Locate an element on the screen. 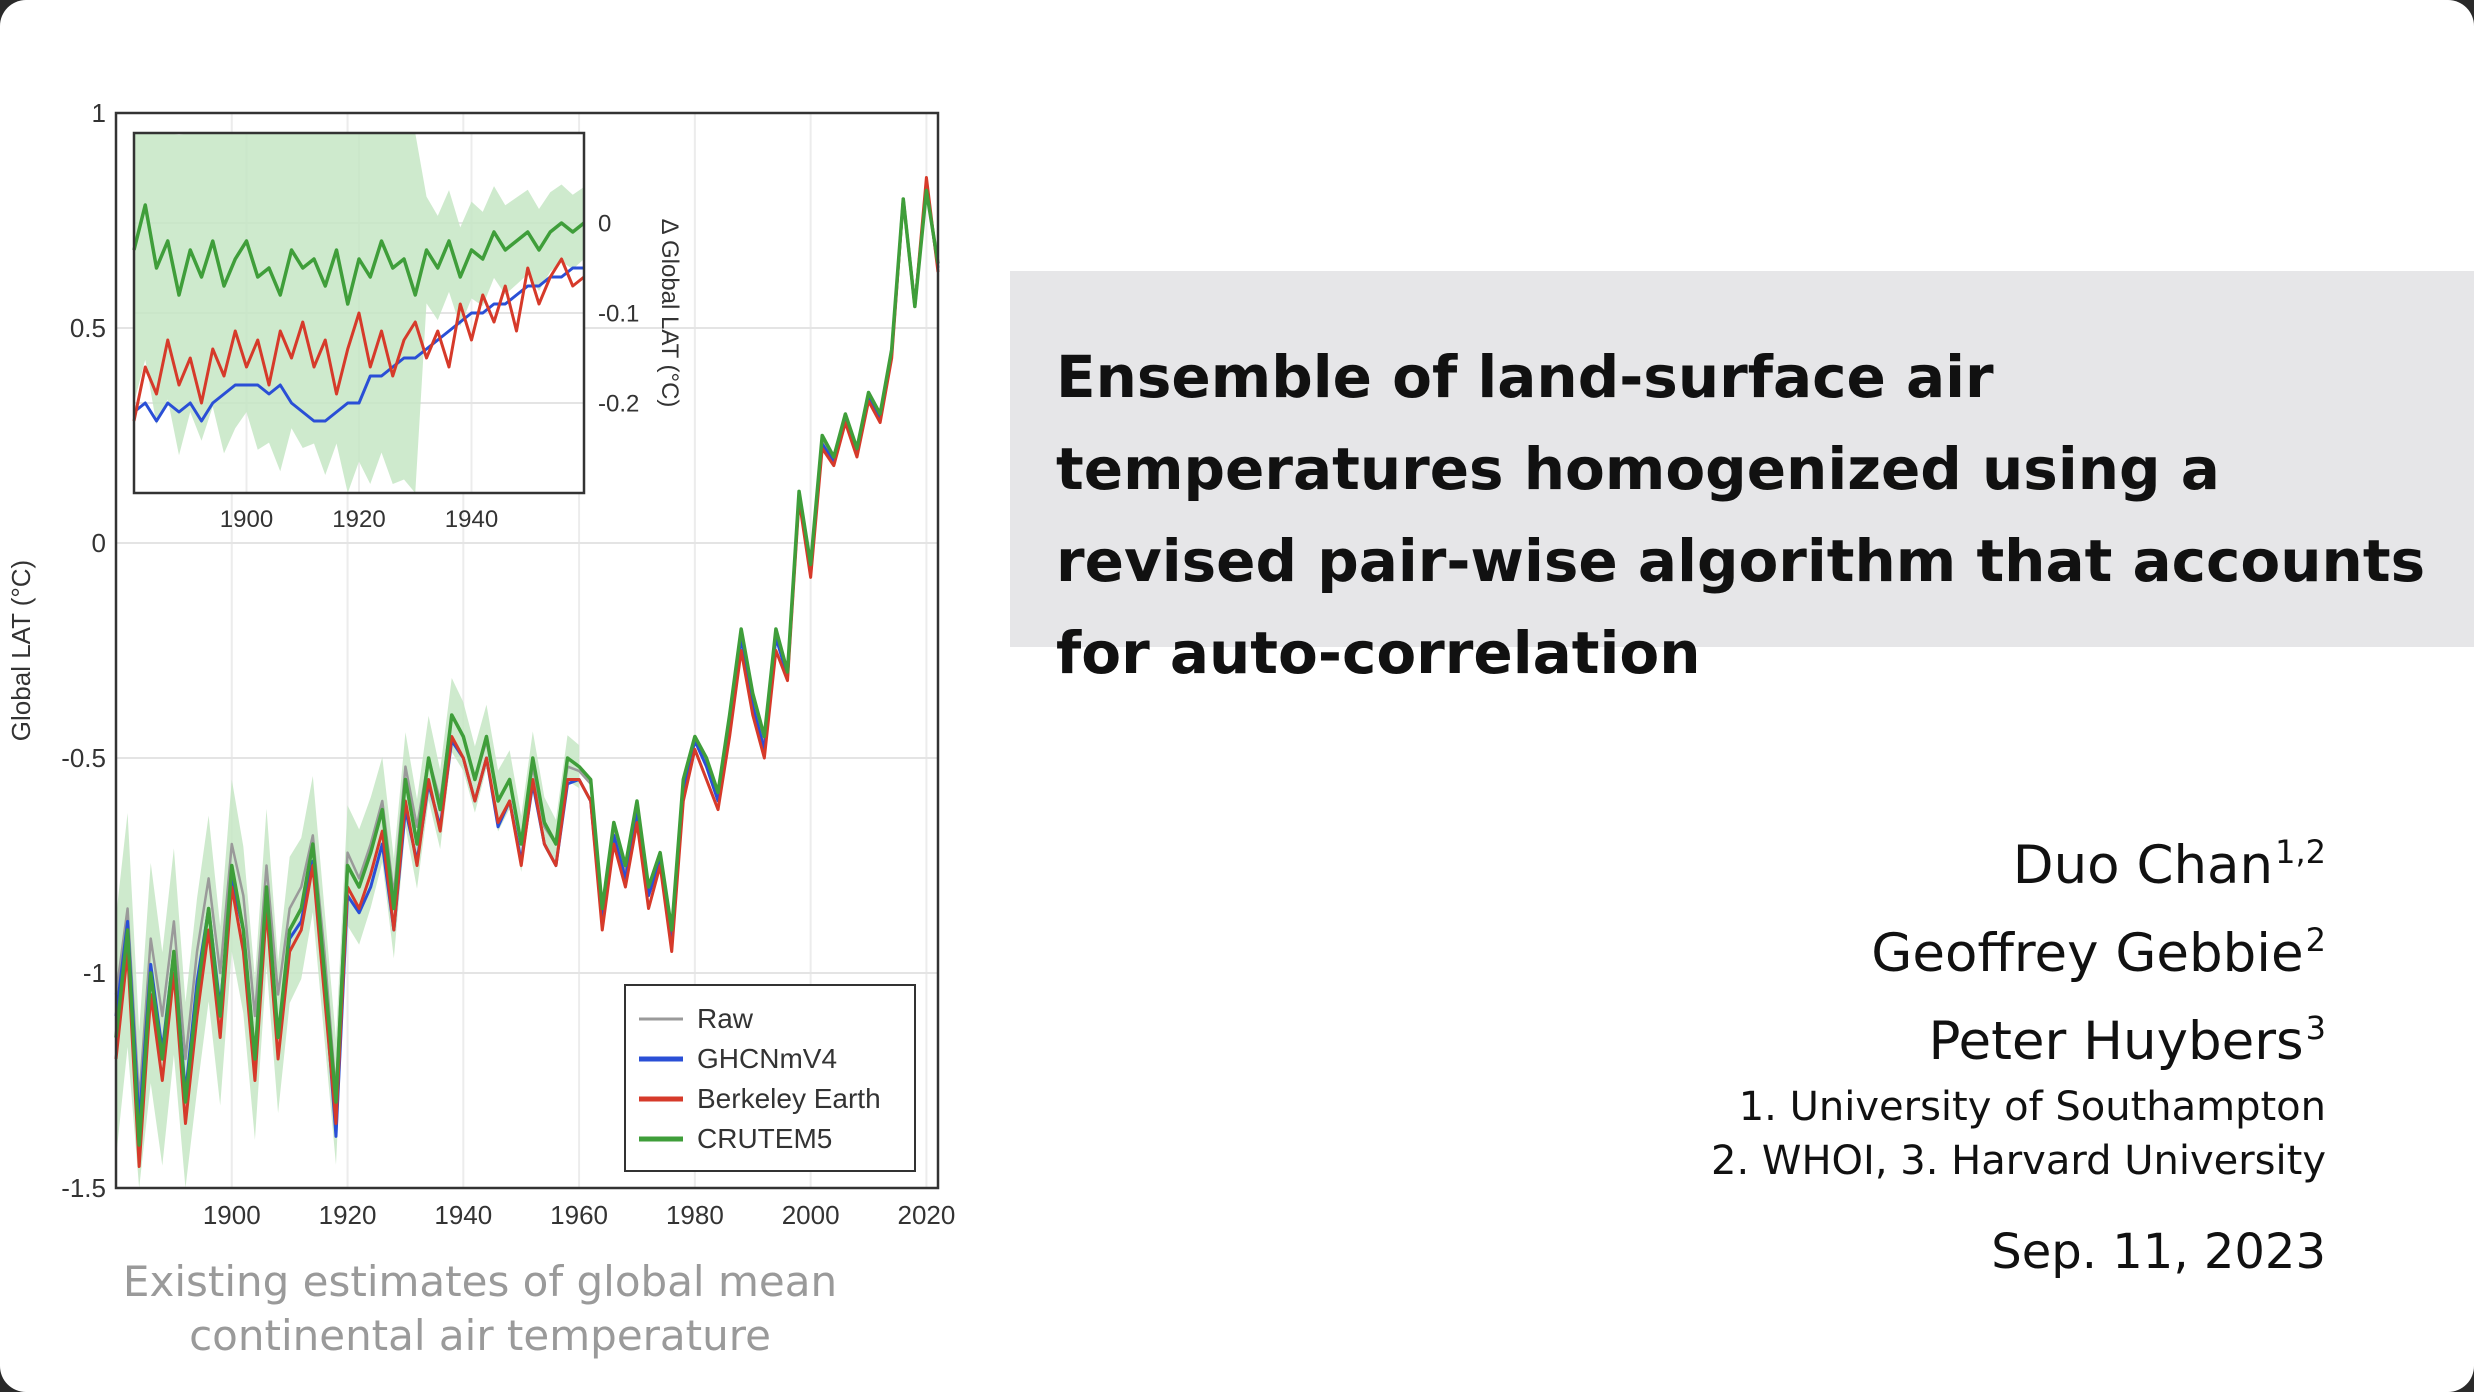  author-name: Peter Huybers is located at coordinates (2116, 1041).